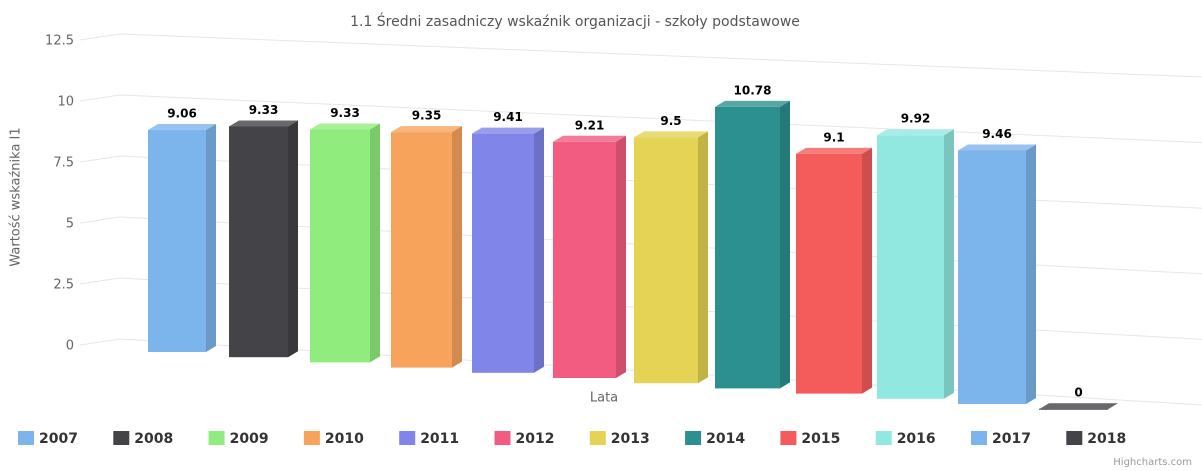  Describe the element at coordinates (820, 439) in the screenshot. I see `legend-label: 2015` at that location.